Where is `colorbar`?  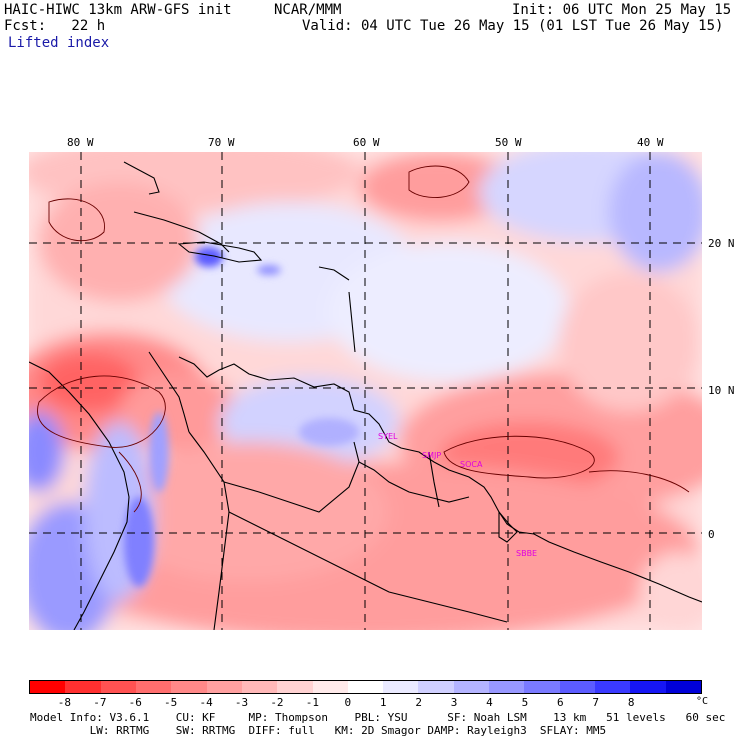
colorbar is located at coordinates (365, 687).